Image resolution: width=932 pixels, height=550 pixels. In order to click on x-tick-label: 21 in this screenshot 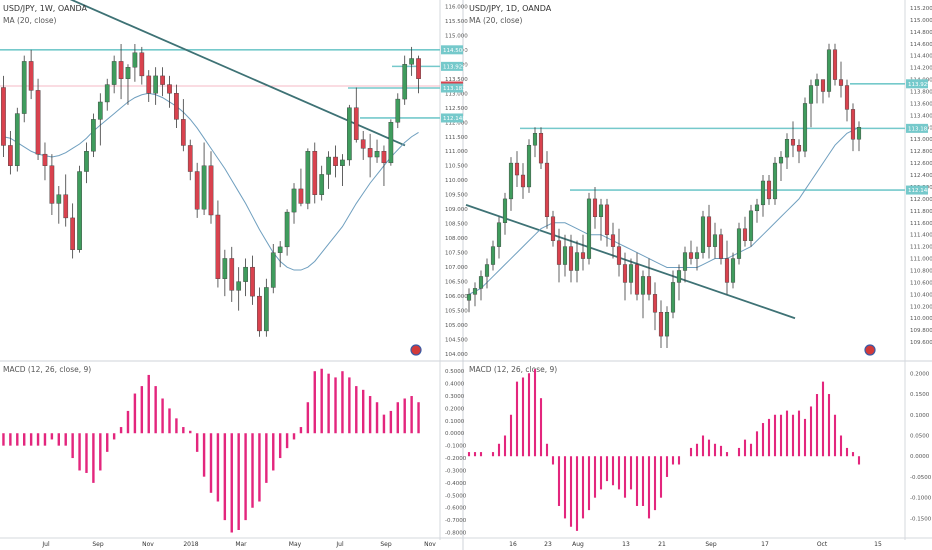, I will do `click(662, 544)`.